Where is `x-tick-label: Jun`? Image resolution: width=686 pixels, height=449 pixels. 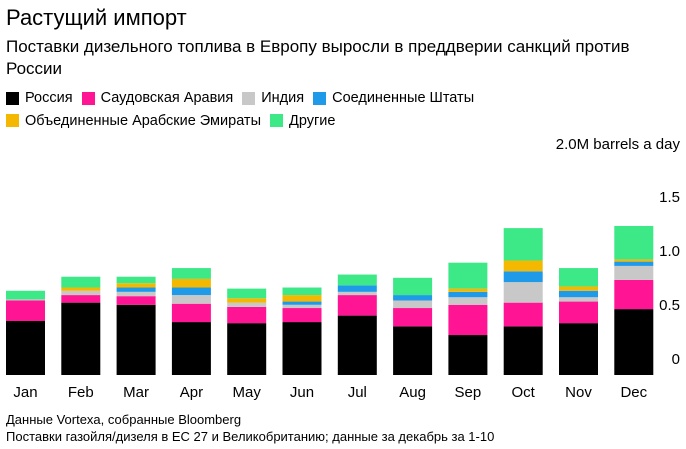
x-tick-label: Jun is located at coordinates (302, 392).